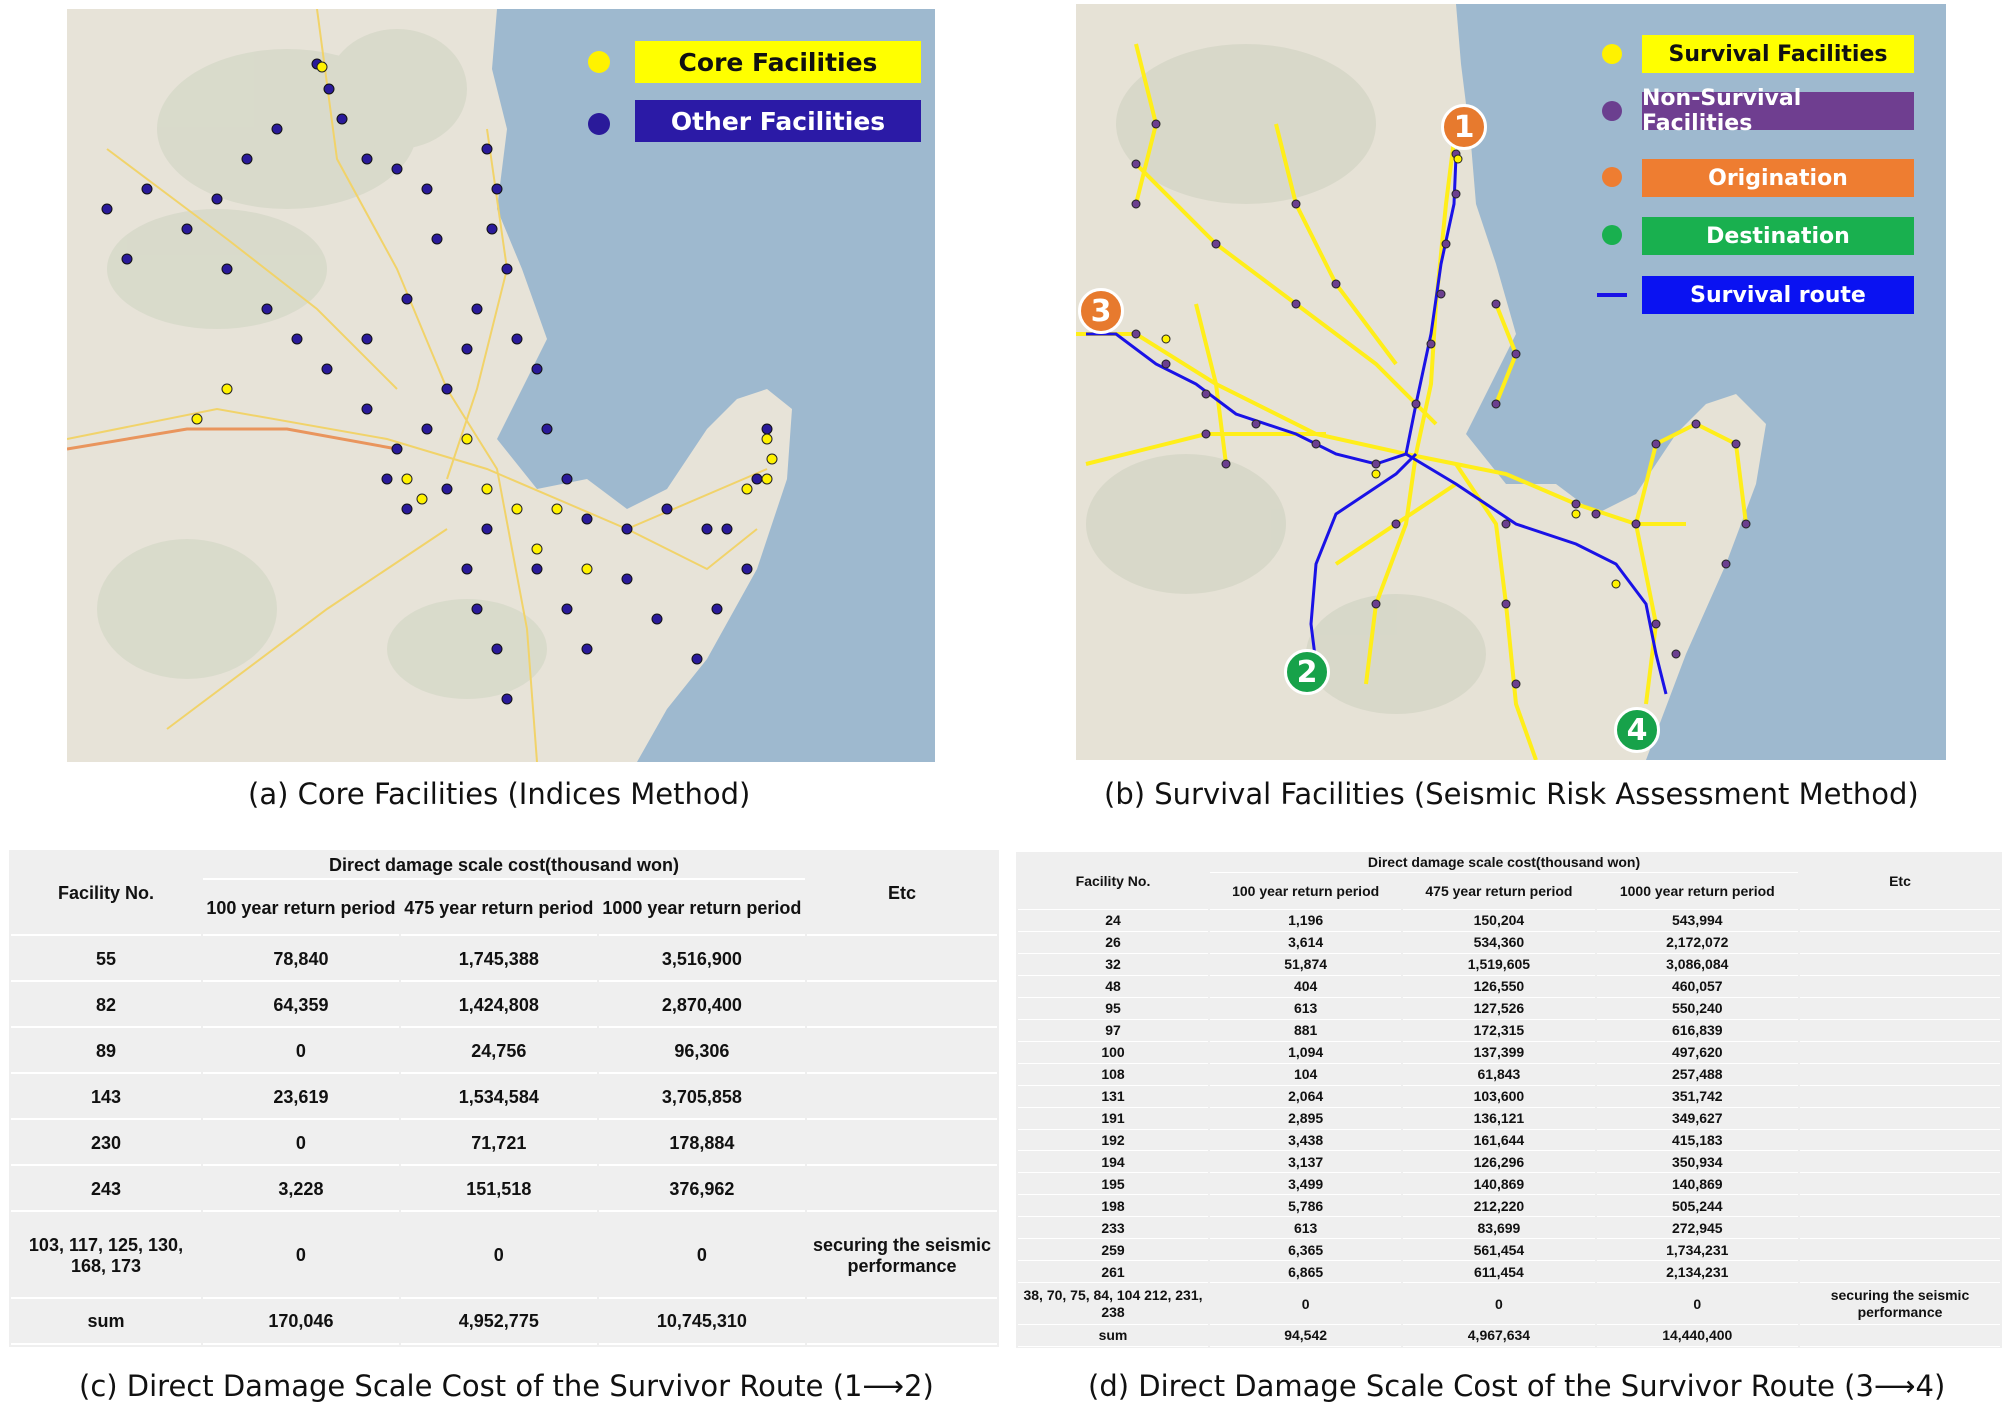 The width and height of the screenshot is (2008, 1403). Describe the element at coordinates (504, 1052) in the screenshot. I see `table-row: 89 0 24,756 96,306` at that location.